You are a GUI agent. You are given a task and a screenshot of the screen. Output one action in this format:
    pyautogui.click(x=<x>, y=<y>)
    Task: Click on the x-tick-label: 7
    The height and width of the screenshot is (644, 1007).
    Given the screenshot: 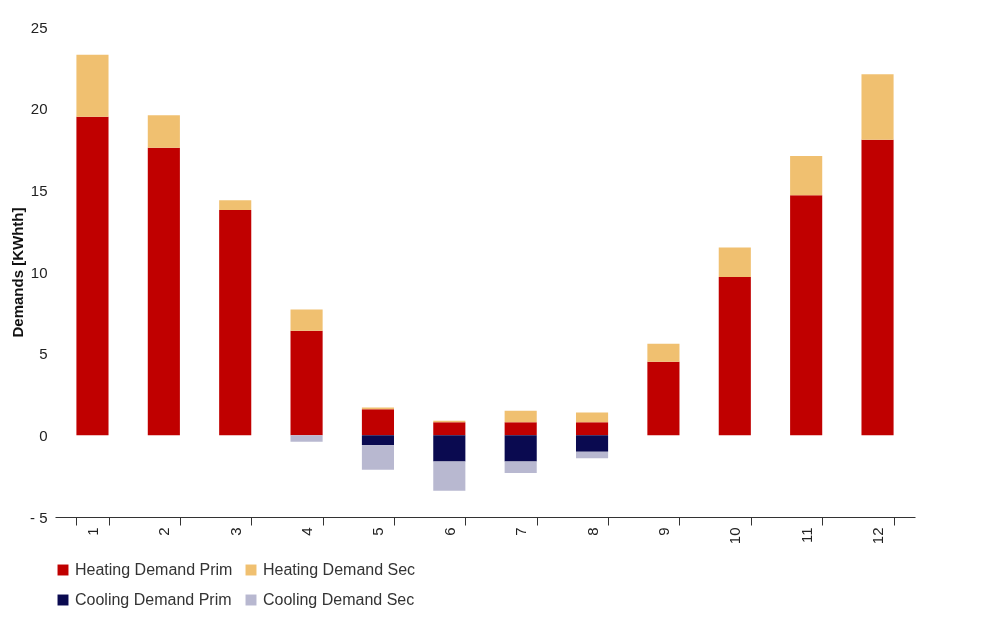 What is the action you would take?
    pyautogui.click(x=521, y=531)
    